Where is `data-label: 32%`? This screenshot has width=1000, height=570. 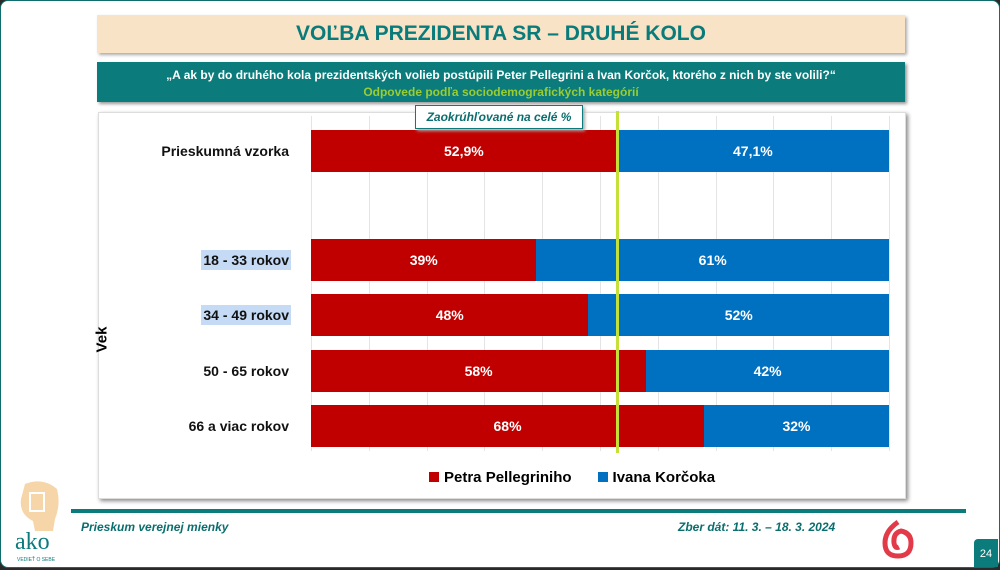 data-label: 32% is located at coordinates (796, 426).